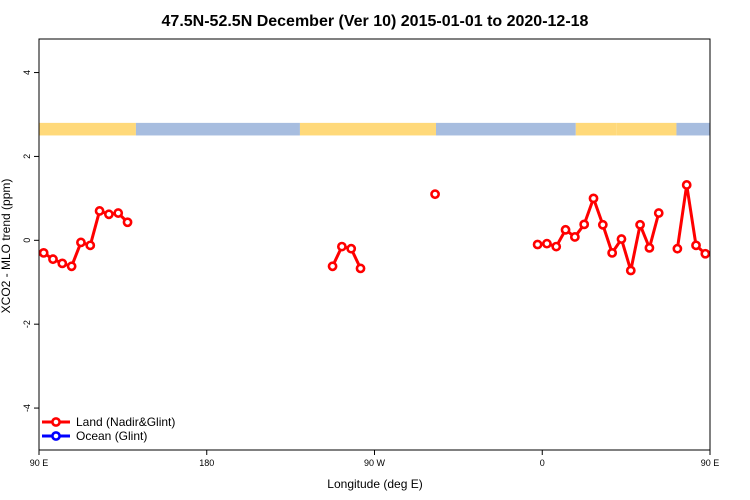 This screenshot has height=500, width=750. Describe the element at coordinates (111, 436) in the screenshot. I see `legend-label: Ocean (Glint)` at that location.